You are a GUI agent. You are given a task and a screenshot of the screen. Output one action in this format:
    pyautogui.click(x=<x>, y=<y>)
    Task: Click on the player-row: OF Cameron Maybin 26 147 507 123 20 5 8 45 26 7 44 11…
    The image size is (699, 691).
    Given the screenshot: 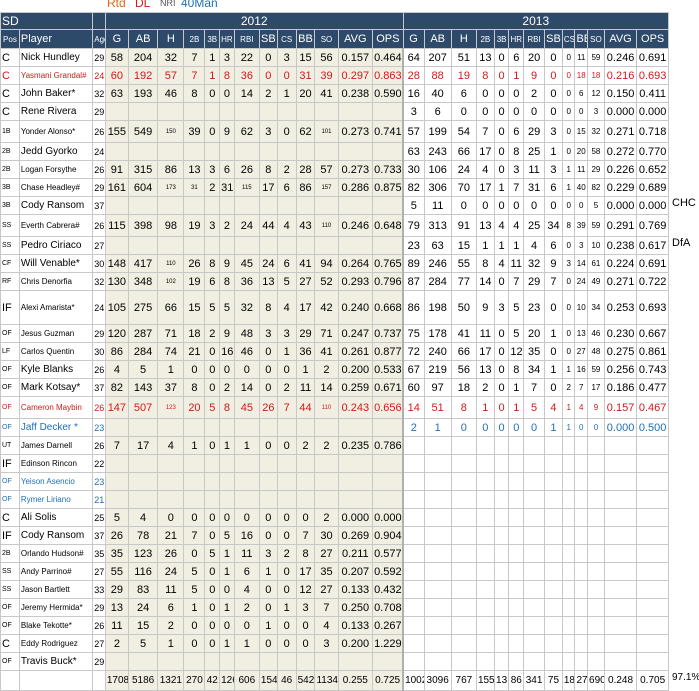 What is the action you would take?
    pyautogui.click(x=334, y=407)
    